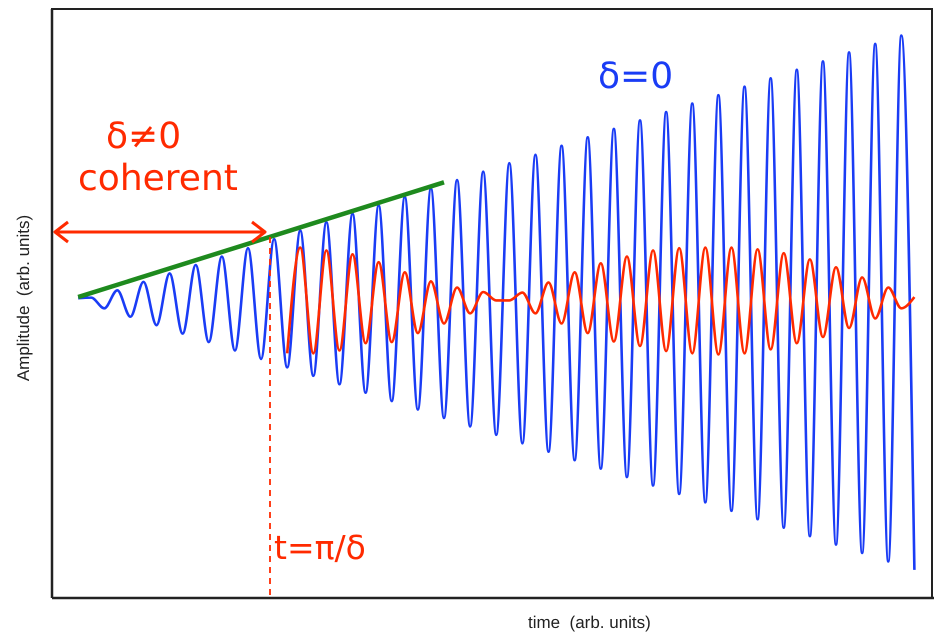  Describe the element at coordinates (158, 179) in the screenshot. I see `annotation: coherent` at that location.